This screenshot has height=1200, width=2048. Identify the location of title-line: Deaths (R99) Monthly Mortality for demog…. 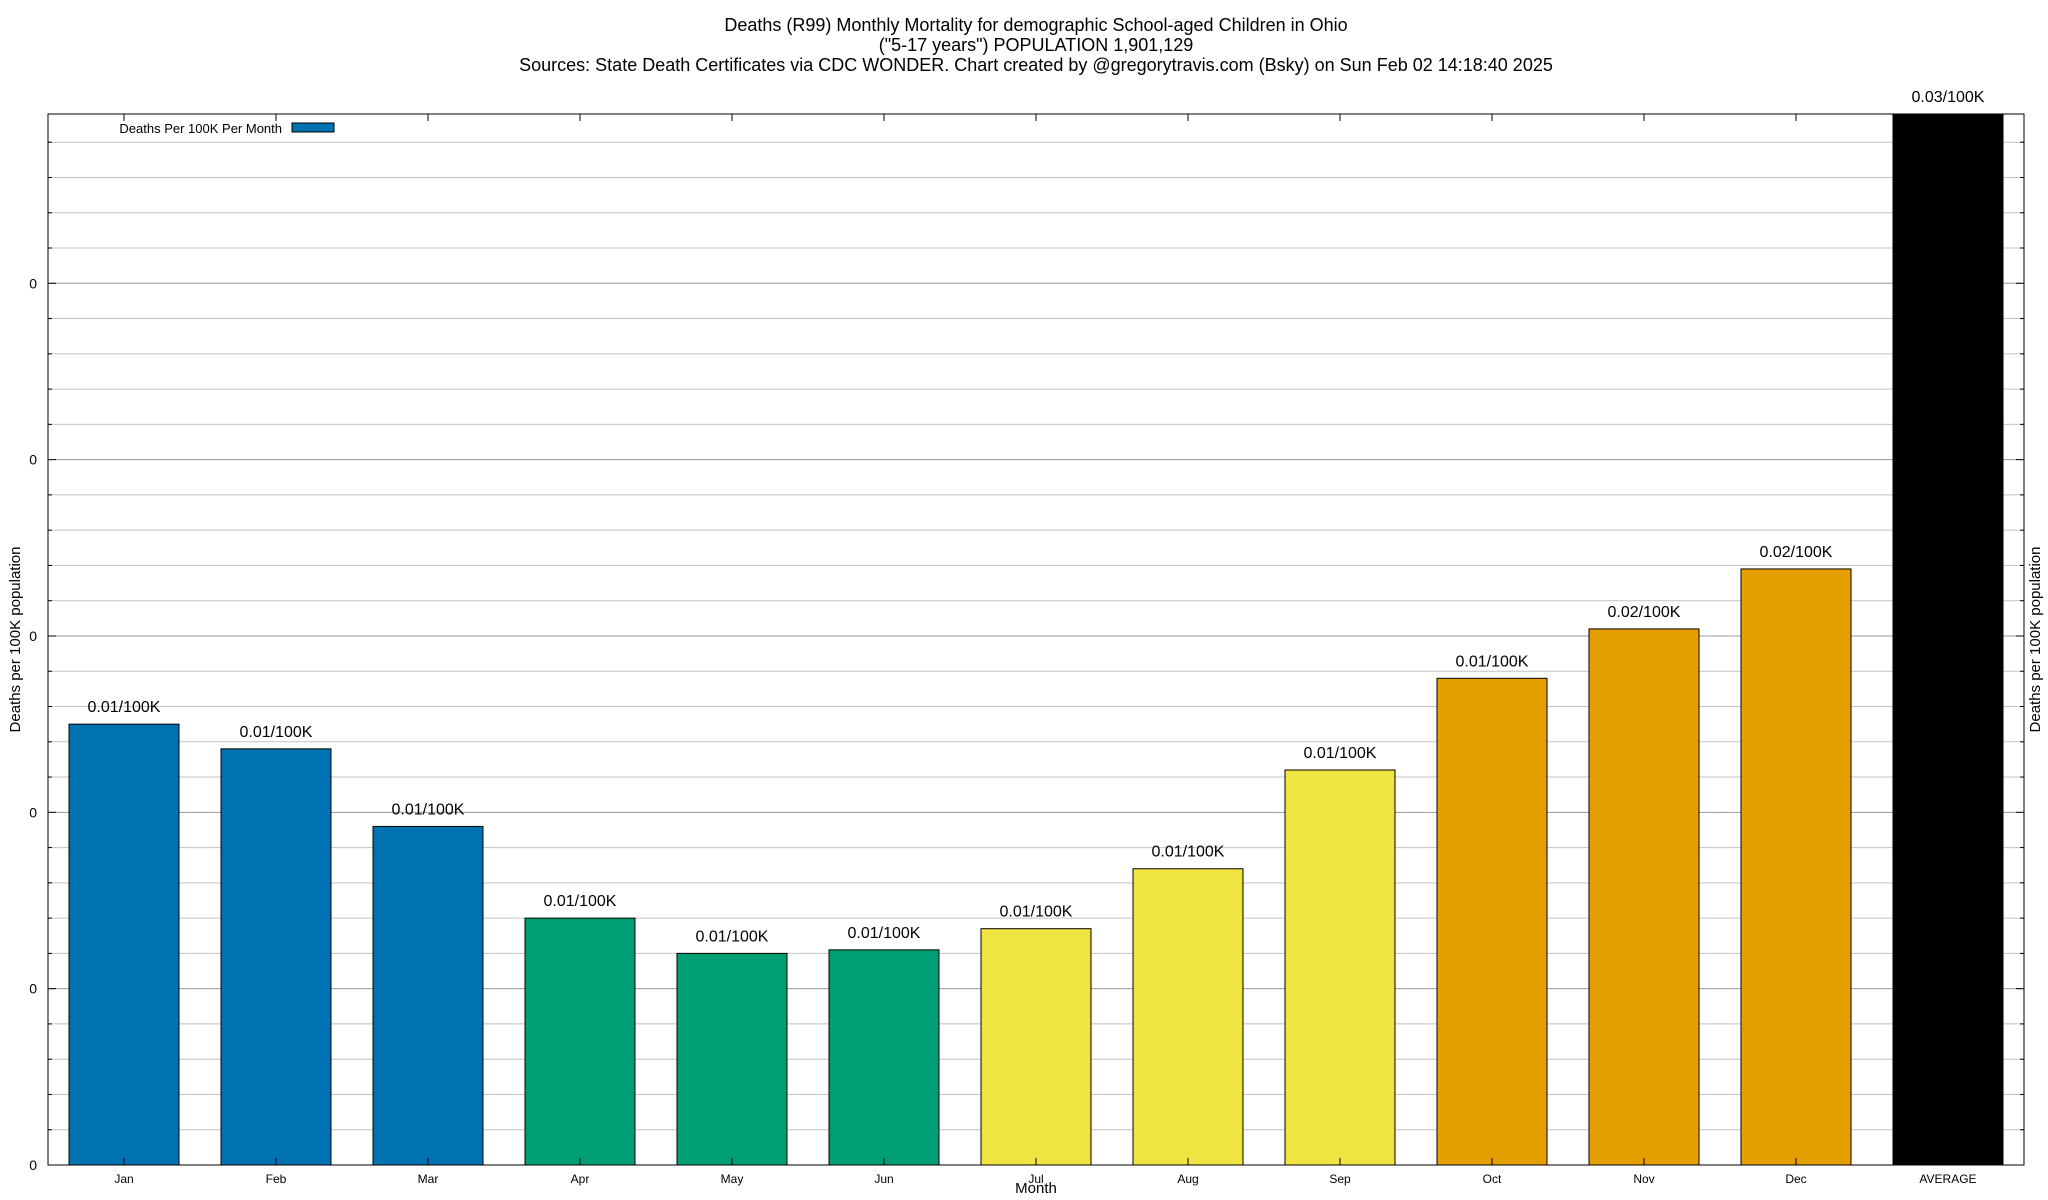
(1035, 25).